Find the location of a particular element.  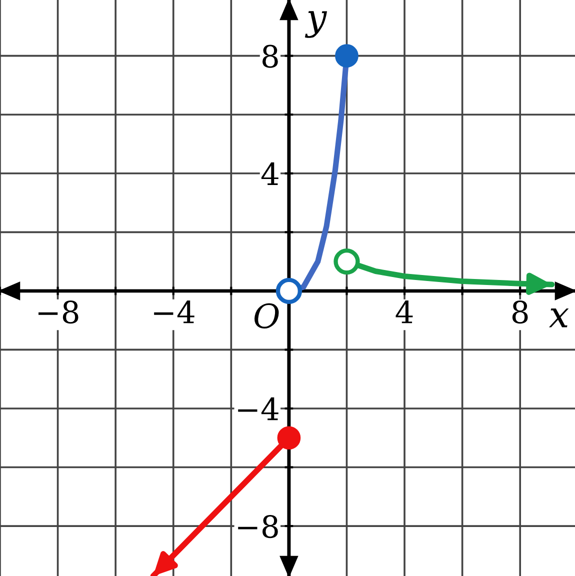

x-tick-label: 8 is located at coordinates (520, 312).